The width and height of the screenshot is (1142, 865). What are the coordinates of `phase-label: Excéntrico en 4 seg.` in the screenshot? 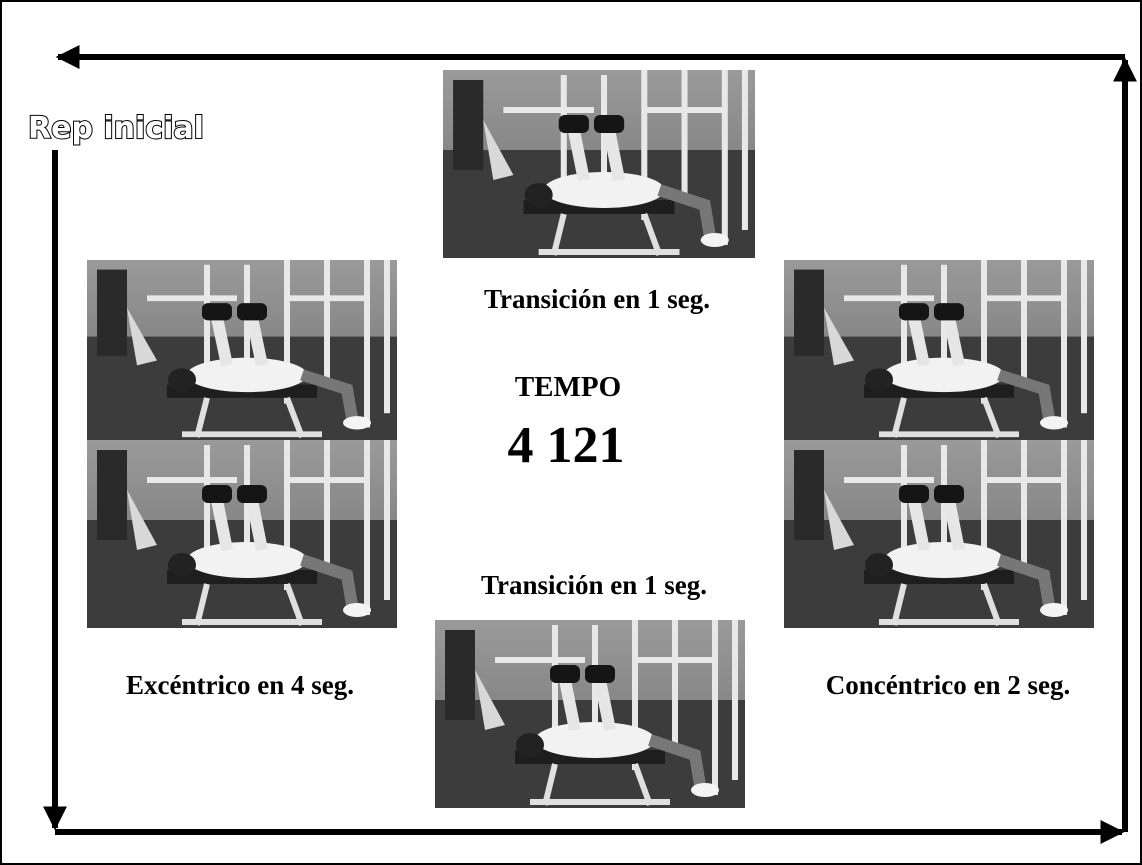 It's located at (240, 685).